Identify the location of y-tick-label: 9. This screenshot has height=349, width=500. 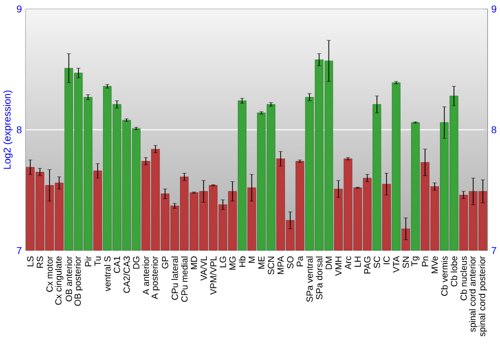
(19, 8).